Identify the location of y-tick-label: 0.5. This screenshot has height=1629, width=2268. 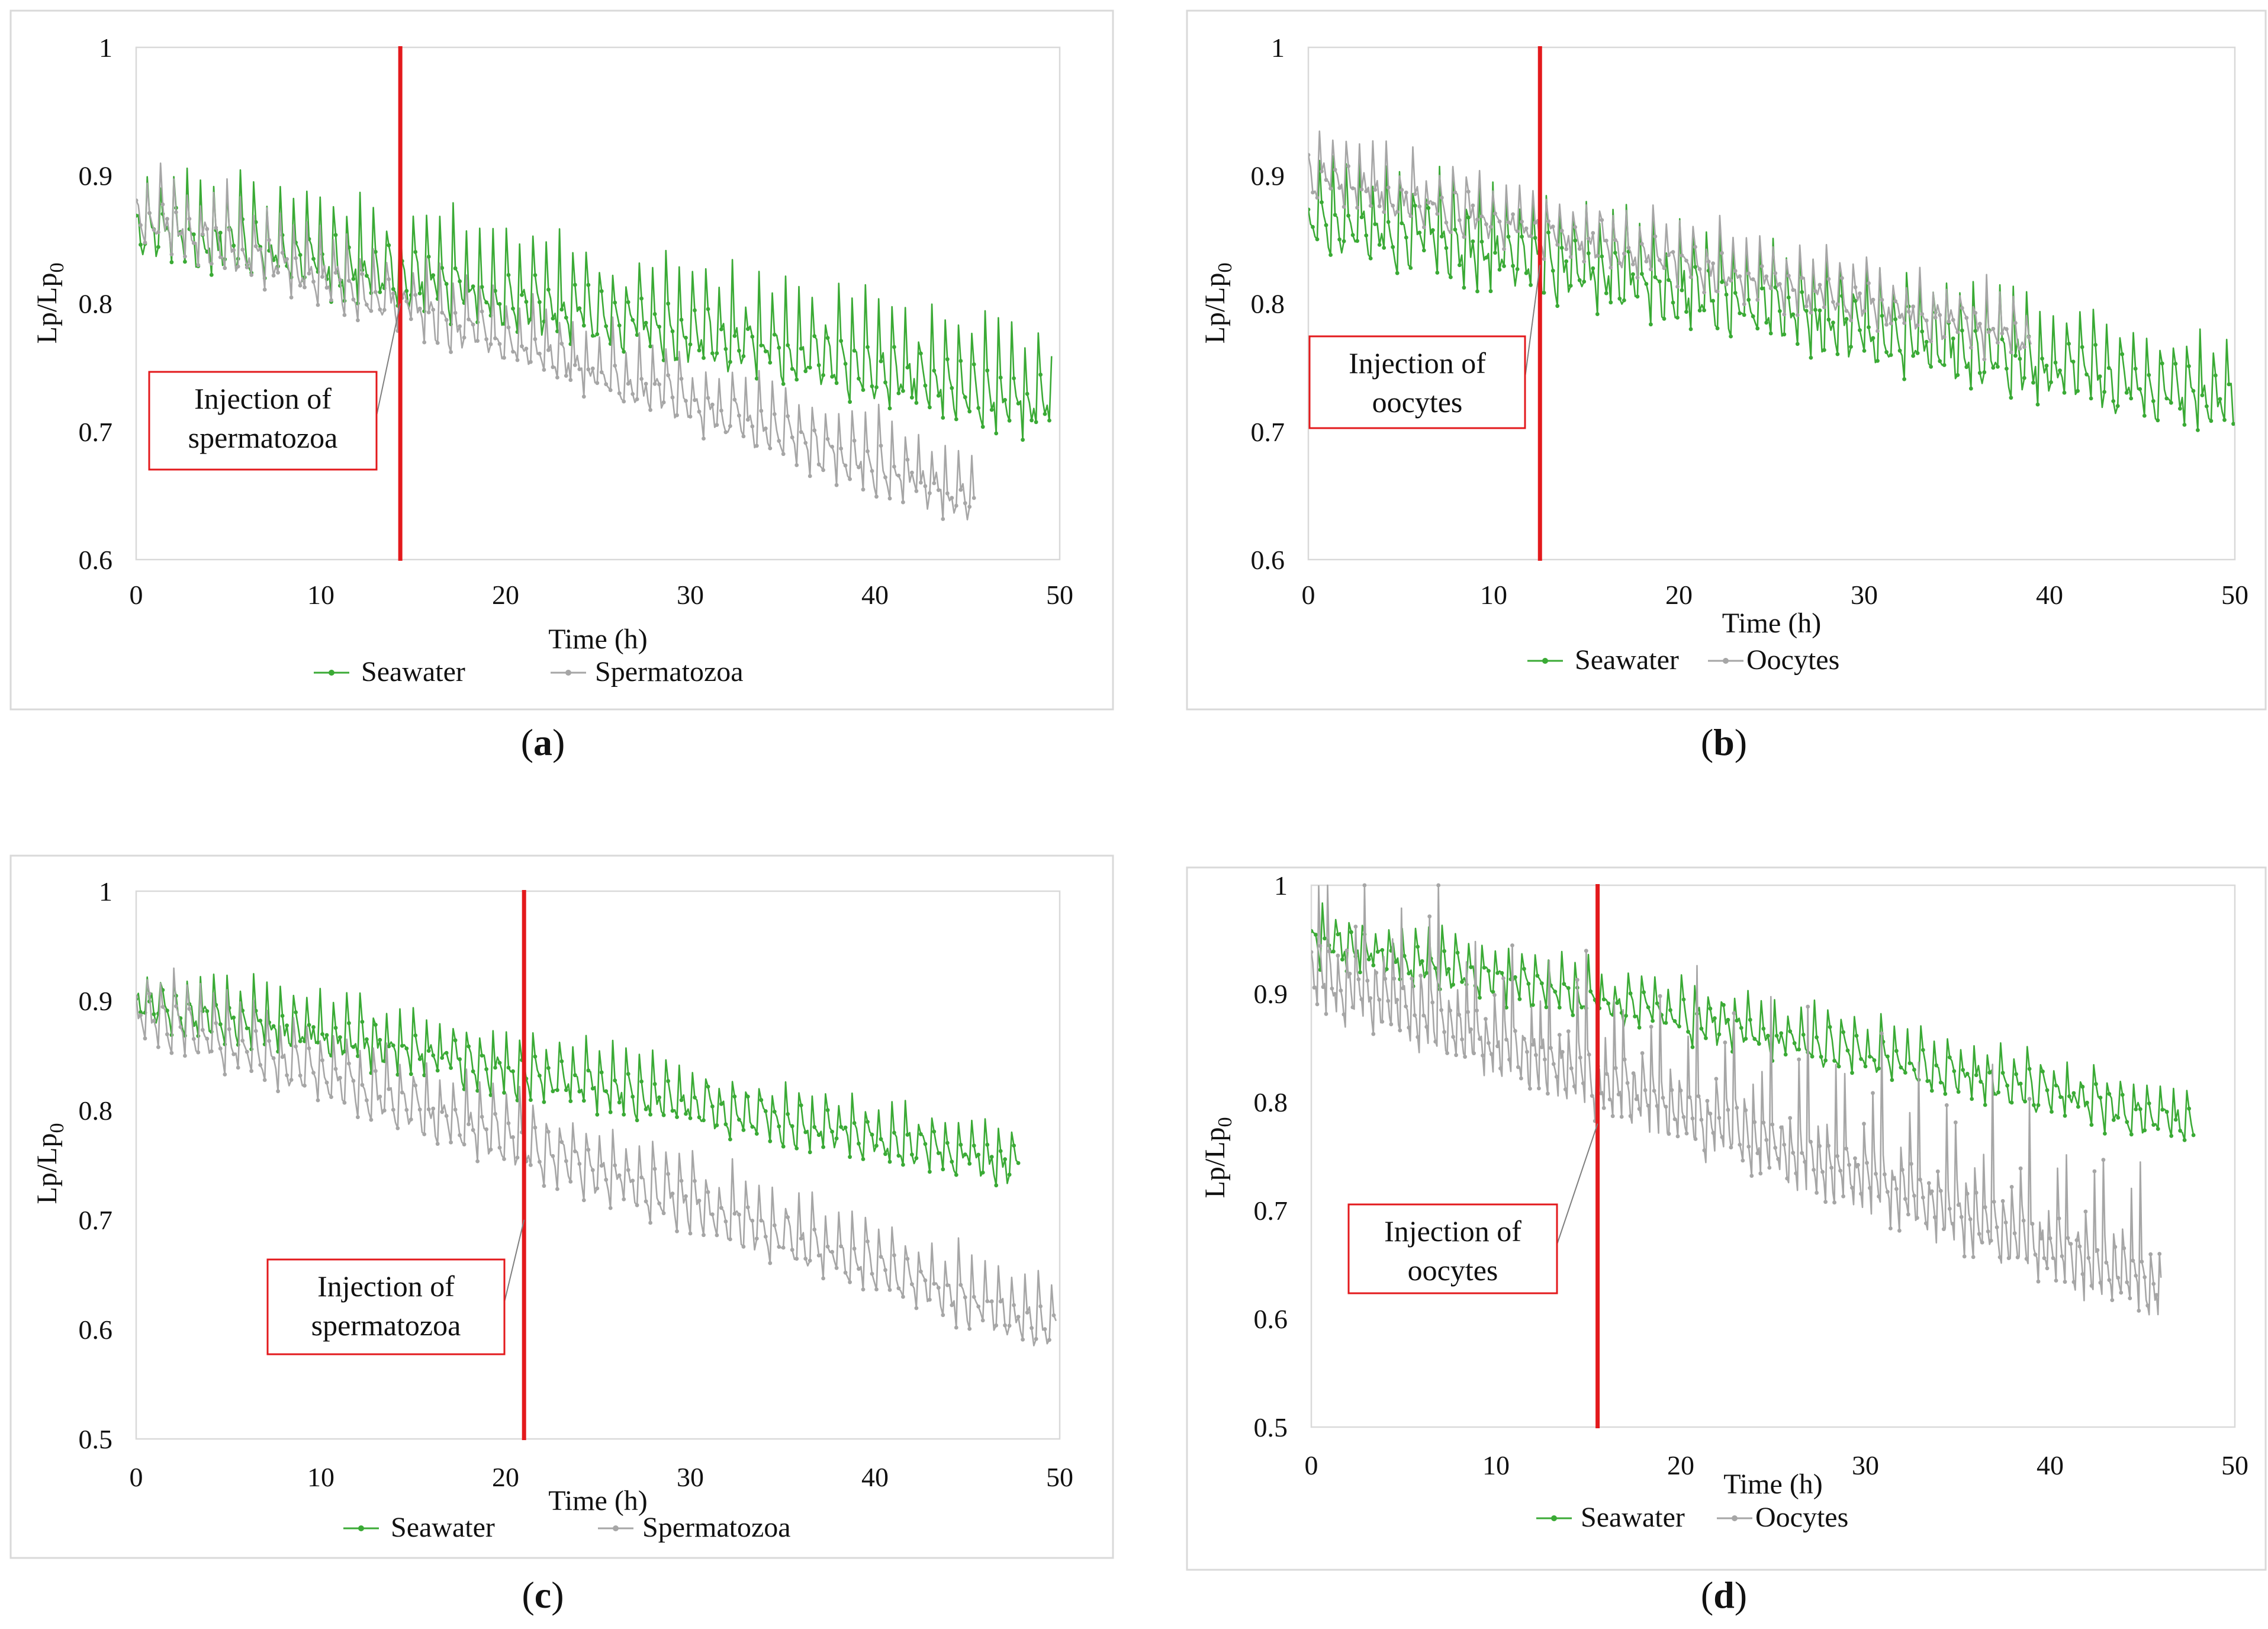
(96, 1439).